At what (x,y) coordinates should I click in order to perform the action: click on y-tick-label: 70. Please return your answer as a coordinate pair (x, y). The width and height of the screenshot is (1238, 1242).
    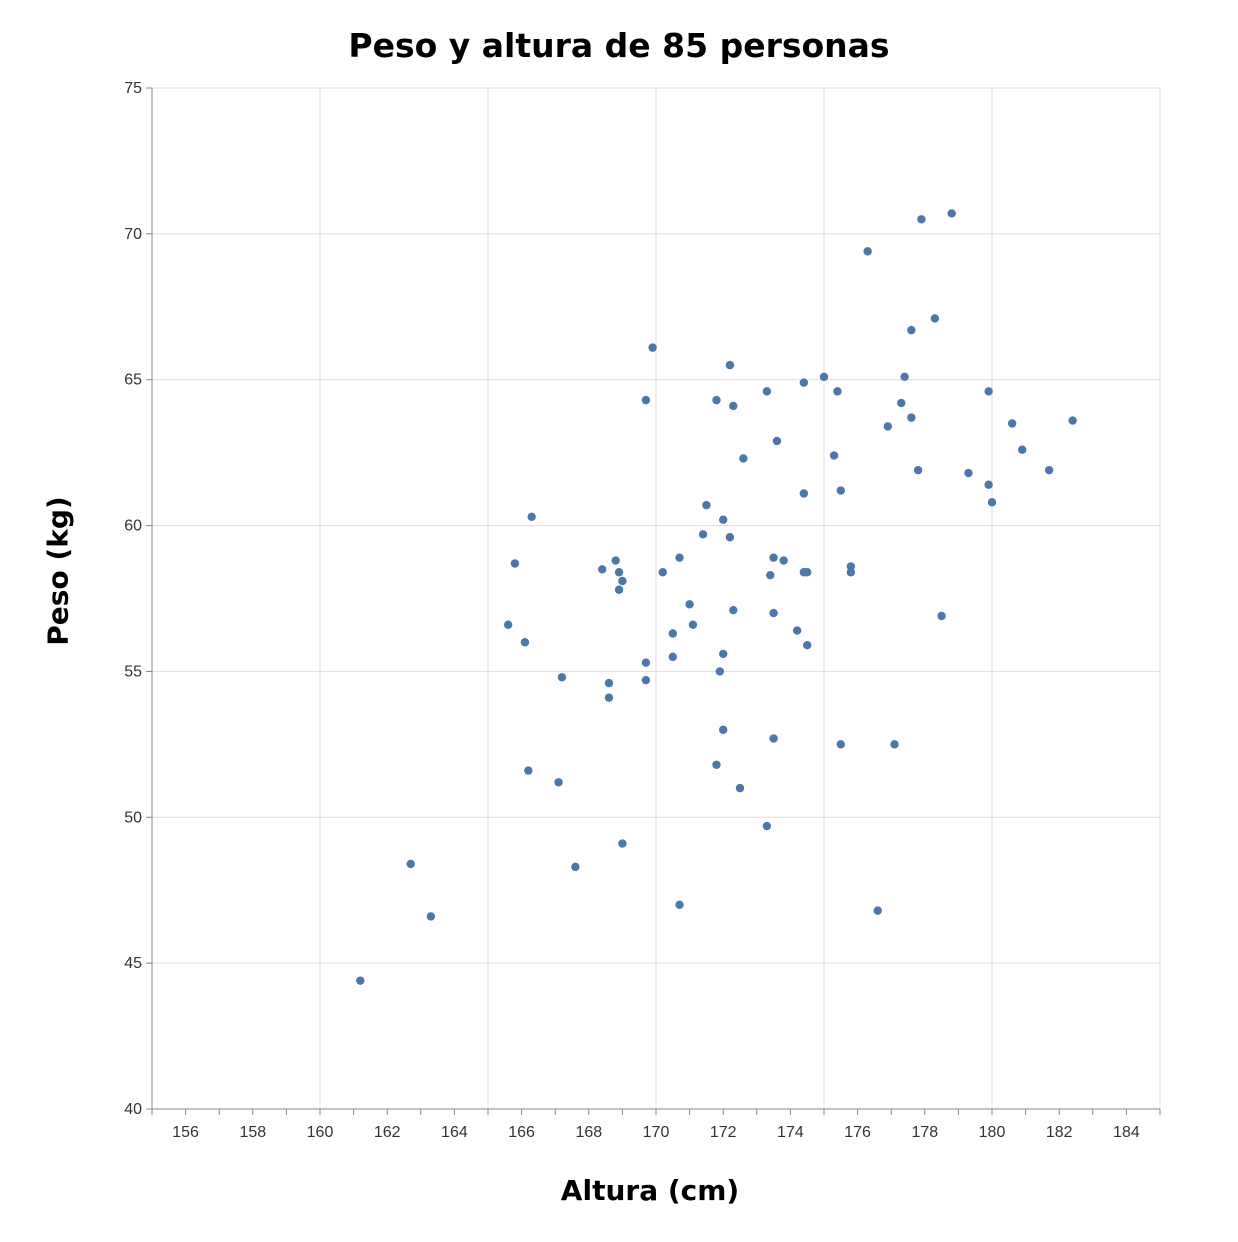
    Looking at the image, I should click on (133, 234).